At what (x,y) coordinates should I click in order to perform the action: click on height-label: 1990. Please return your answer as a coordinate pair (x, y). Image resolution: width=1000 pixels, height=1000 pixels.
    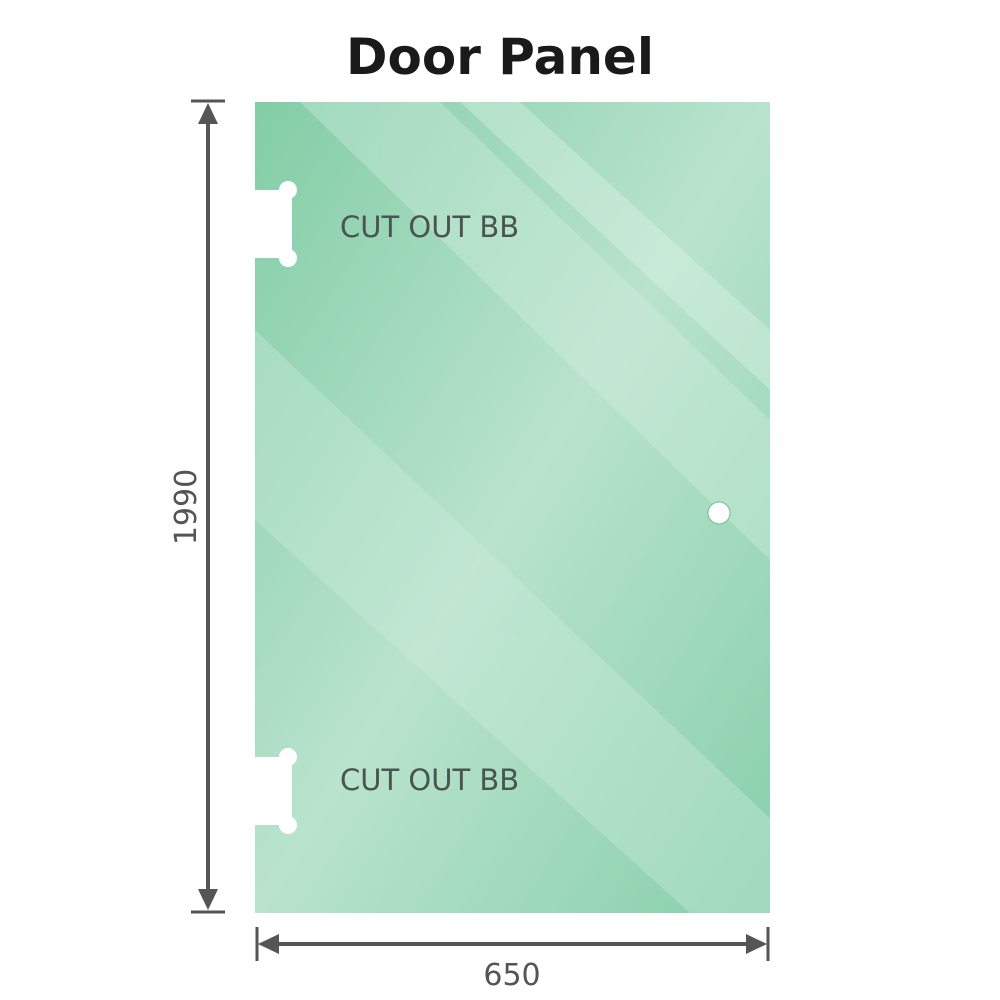
    Looking at the image, I should click on (186, 507).